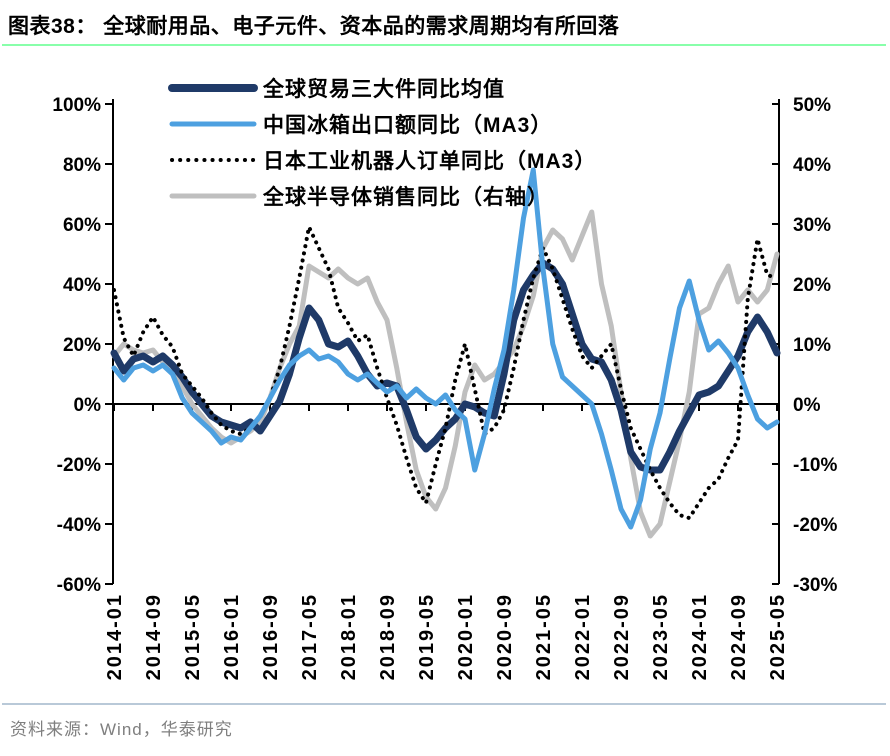 The width and height of the screenshot is (890, 756). What do you see at coordinates (79, 585) in the screenshot?
I see `left-axis-label: -60%` at bounding box center [79, 585].